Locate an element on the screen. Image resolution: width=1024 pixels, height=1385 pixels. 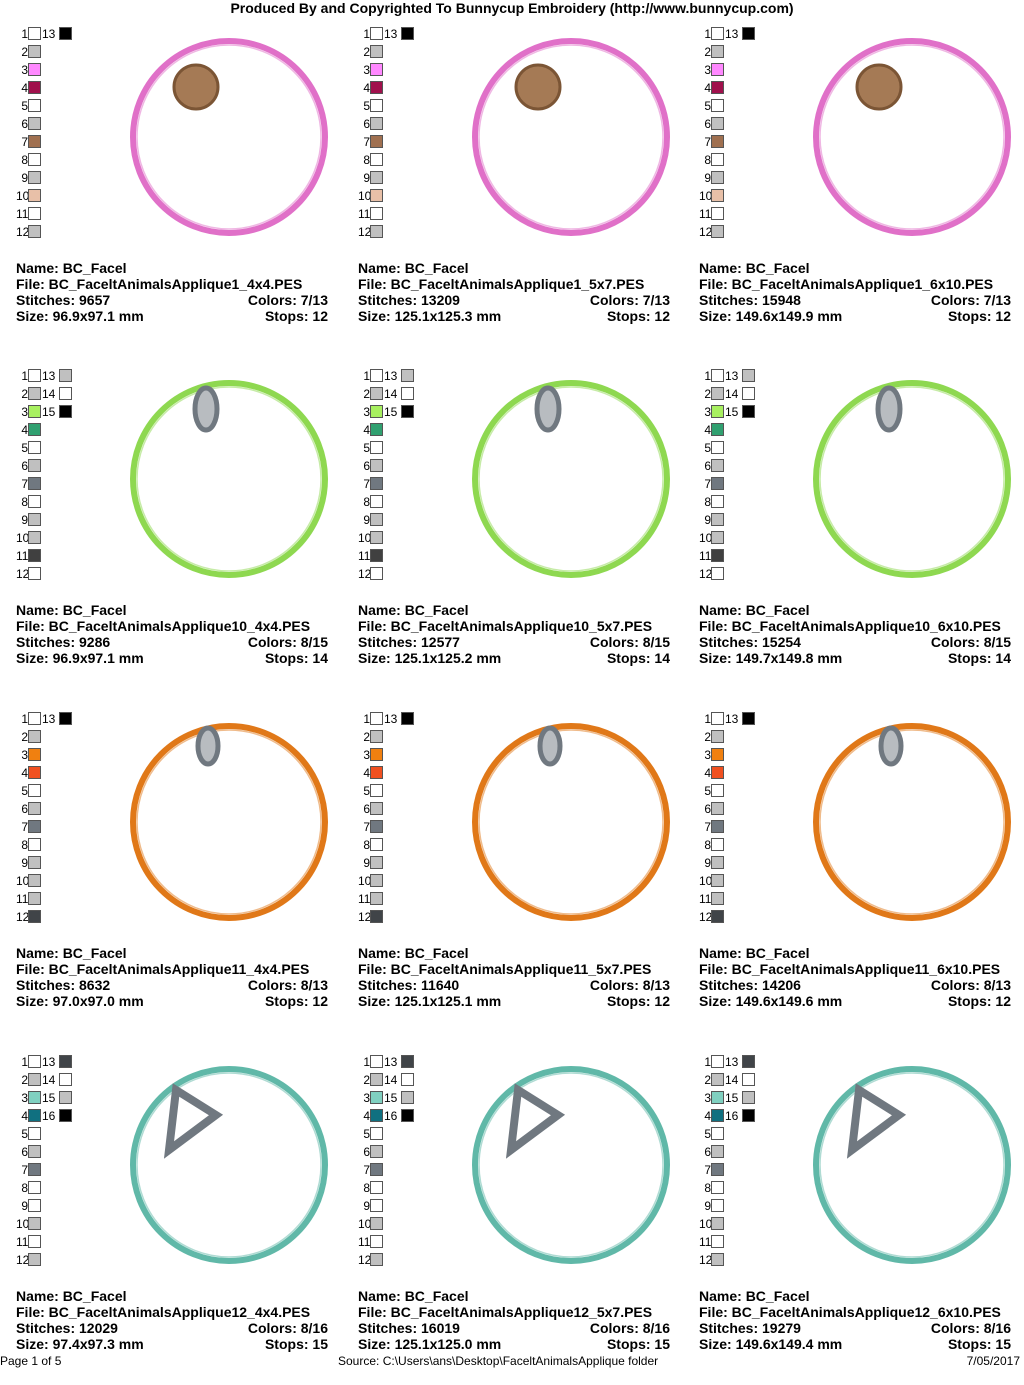
info-right-group: Stops: 14 is located at coordinates (638, 658).